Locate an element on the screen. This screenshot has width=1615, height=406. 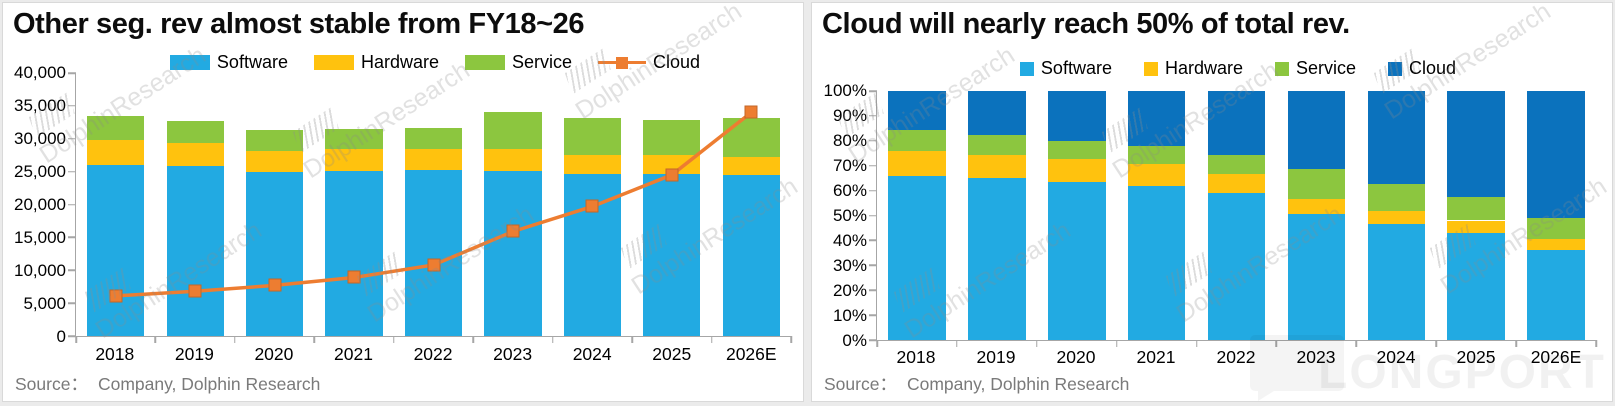
source-value: Company, Dolphin Research is located at coordinates (209, 384).